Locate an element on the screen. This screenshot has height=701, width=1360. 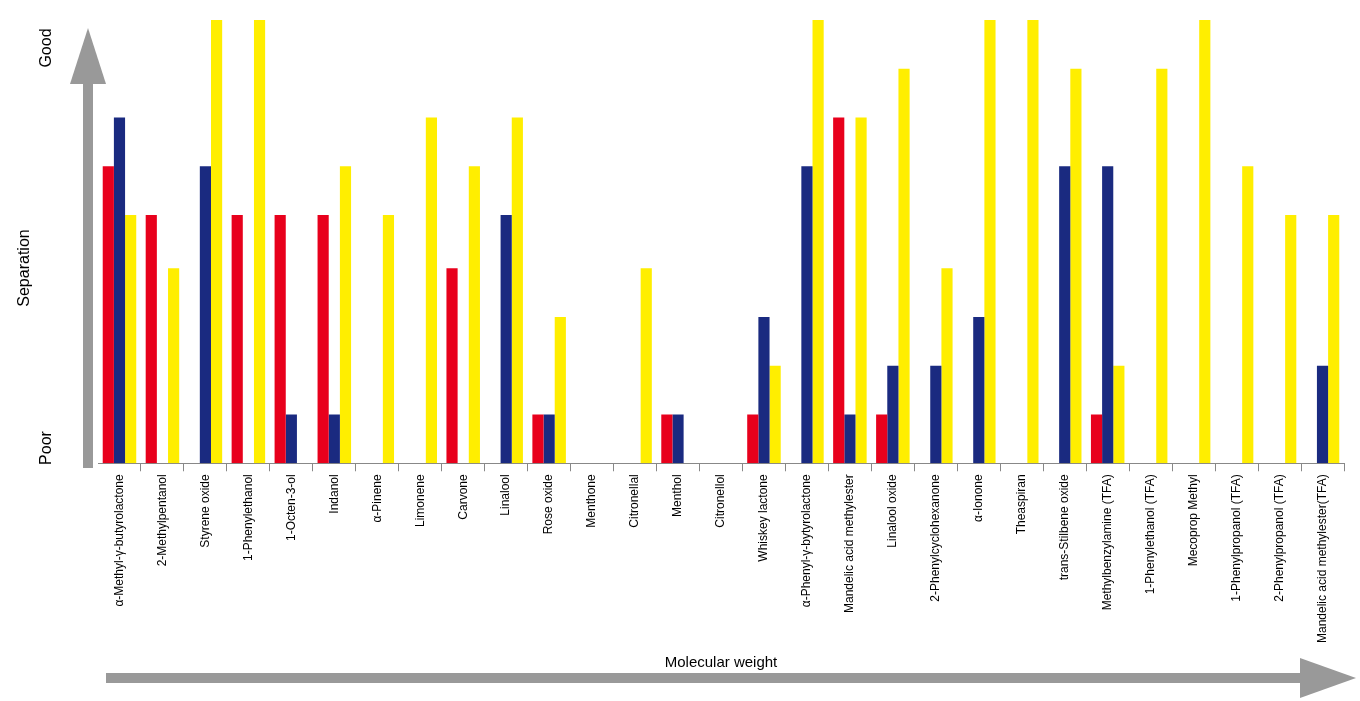
x-tick-label: Indanol is located at coordinates (333, 494).